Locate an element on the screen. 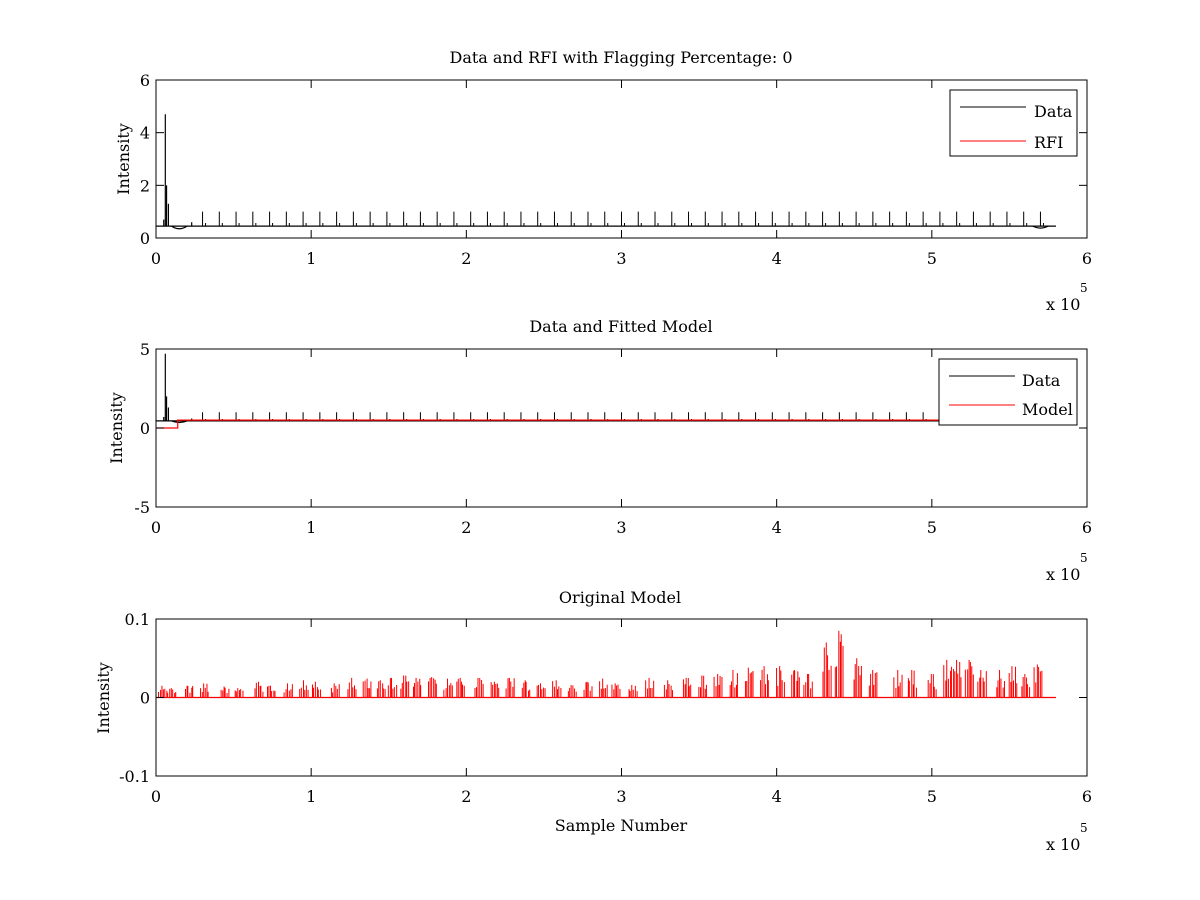 The height and width of the screenshot is (900, 1200). panel-original-model-xtick-label: 0 is located at coordinates (156, 796).